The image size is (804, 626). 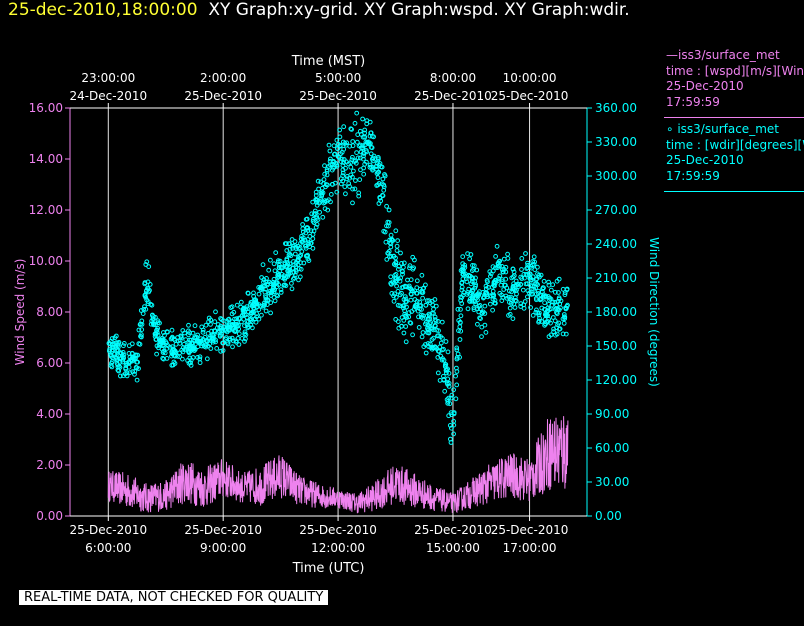 I want to click on wind-speed-layer, so click(x=338, y=465).